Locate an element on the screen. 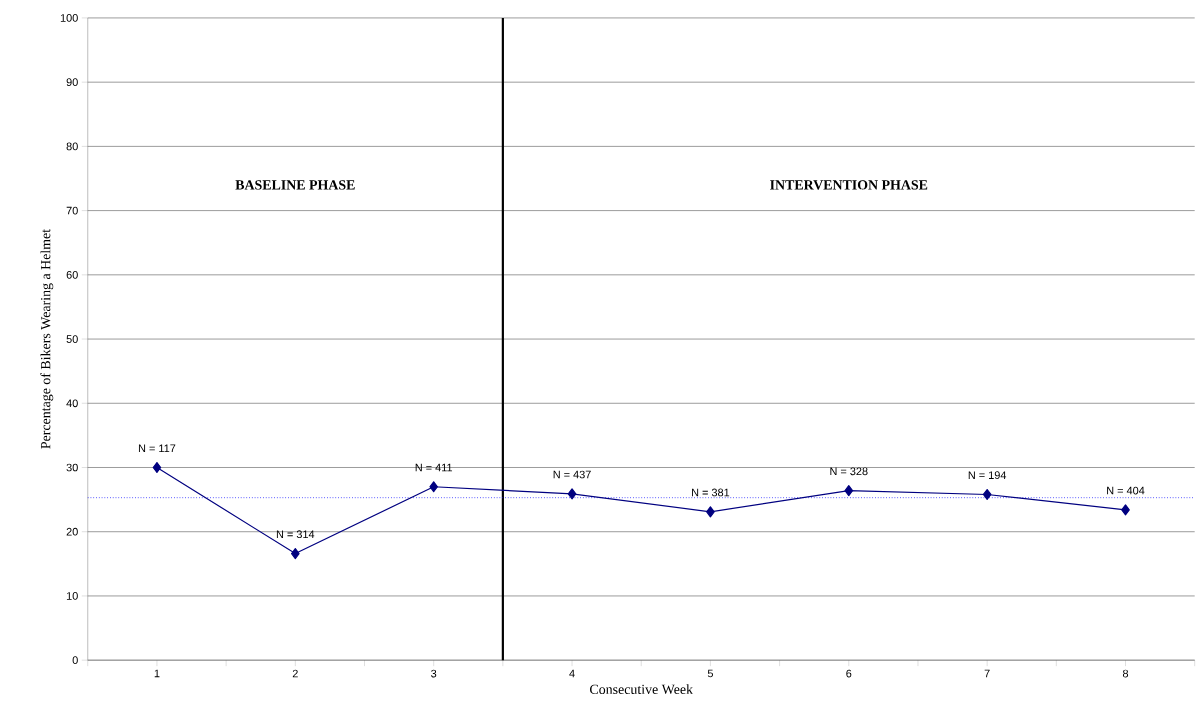  y-tick-label: 30 is located at coordinates (72, 467).